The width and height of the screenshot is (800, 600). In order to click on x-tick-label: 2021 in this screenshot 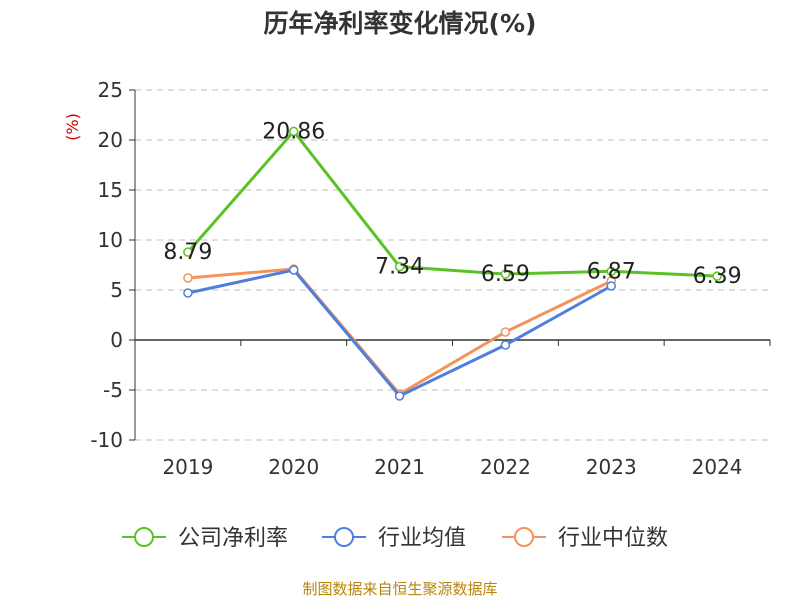, I will do `click(399, 467)`.